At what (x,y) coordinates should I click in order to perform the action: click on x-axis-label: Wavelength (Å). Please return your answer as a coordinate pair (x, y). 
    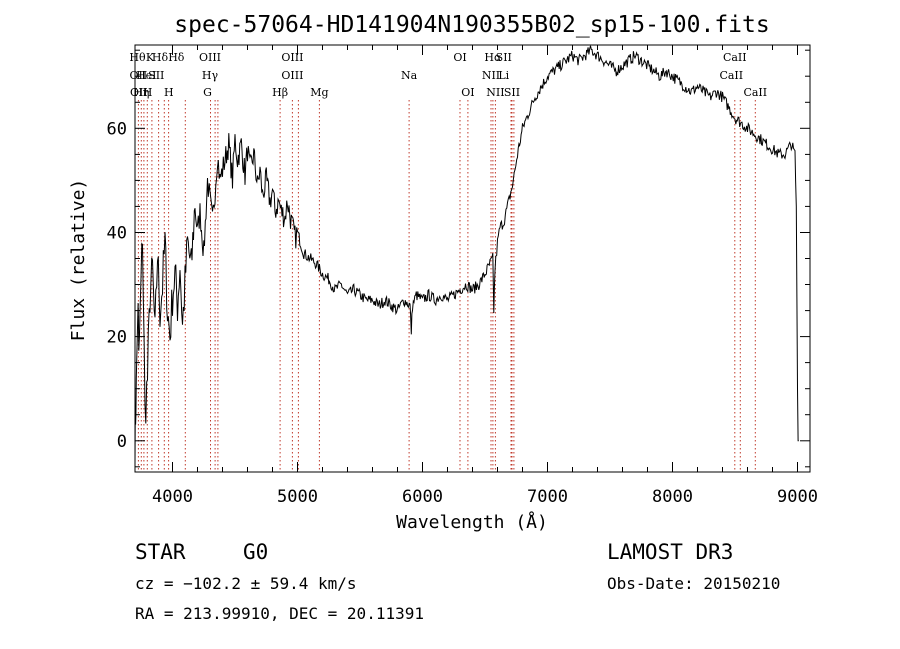
    Looking at the image, I should click on (472, 522).